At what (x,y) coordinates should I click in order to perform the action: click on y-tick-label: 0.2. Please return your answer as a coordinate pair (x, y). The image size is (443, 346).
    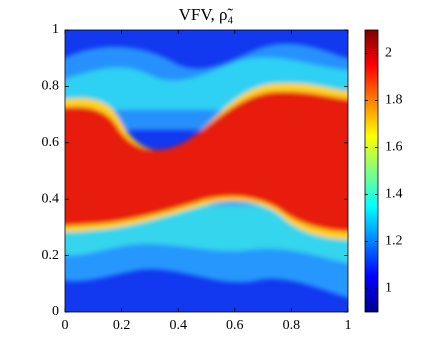
    Looking at the image, I should click on (51, 255).